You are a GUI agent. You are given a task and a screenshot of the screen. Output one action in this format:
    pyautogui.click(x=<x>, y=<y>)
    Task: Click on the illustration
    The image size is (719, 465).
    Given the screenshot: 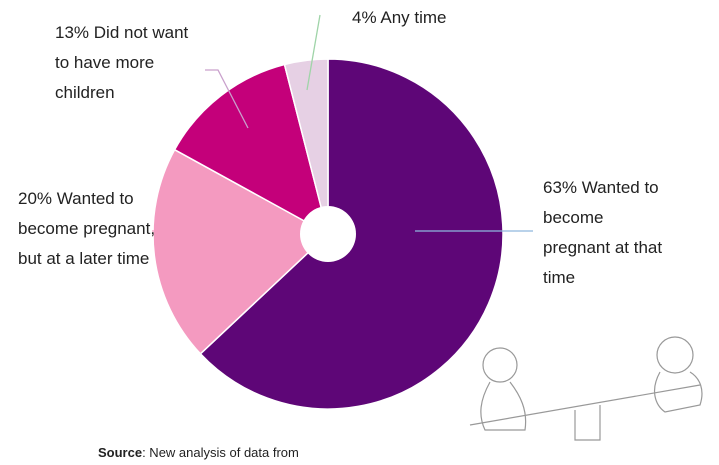 What is the action you would take?
    pyautogui.click(x=586, y=388)
    